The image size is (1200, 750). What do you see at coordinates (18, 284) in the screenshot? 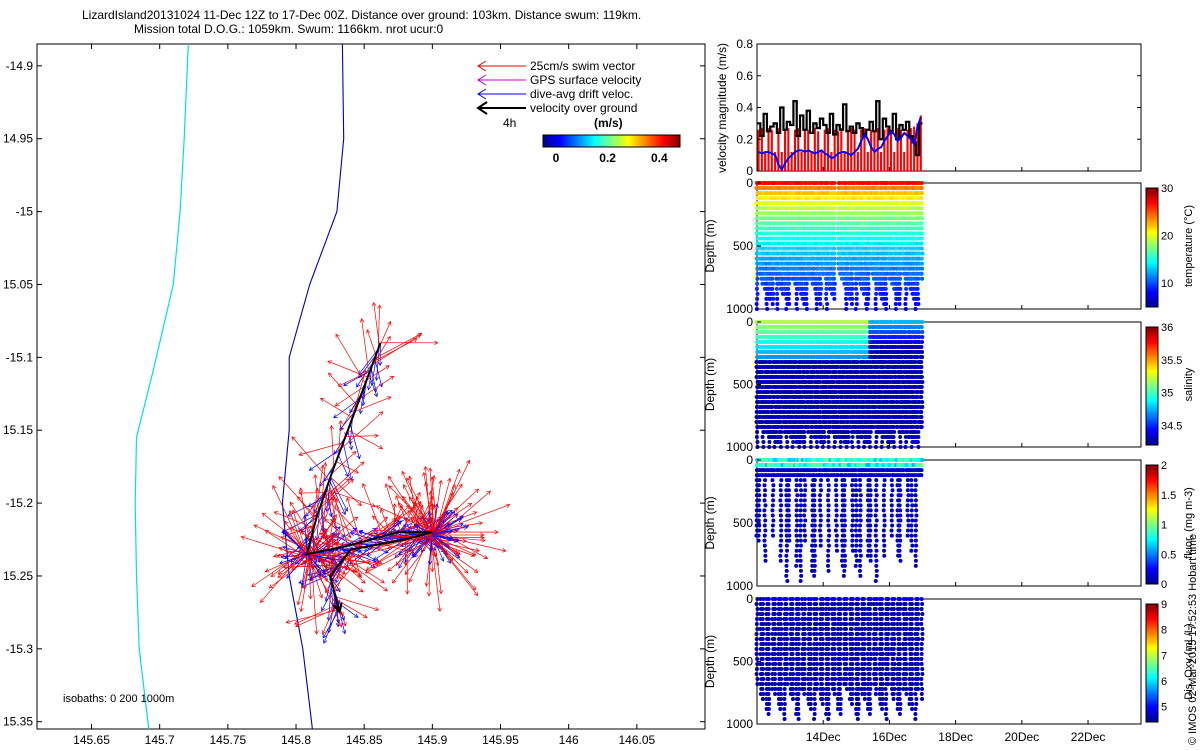
I see `map-y-tick-label: 15.05` at bounding box center [18, 284].